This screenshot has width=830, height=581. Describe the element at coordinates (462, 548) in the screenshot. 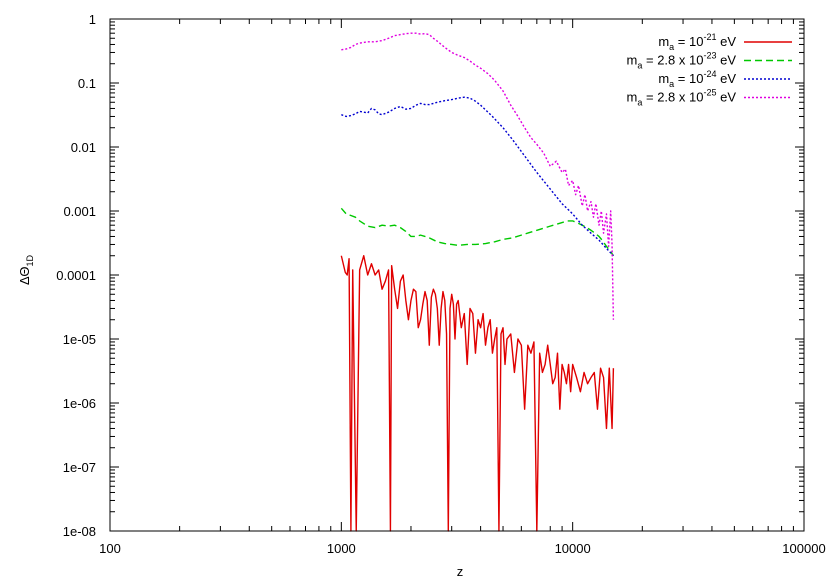

I see `x-tick-labels: 100 1000 10000 100000` at that location.